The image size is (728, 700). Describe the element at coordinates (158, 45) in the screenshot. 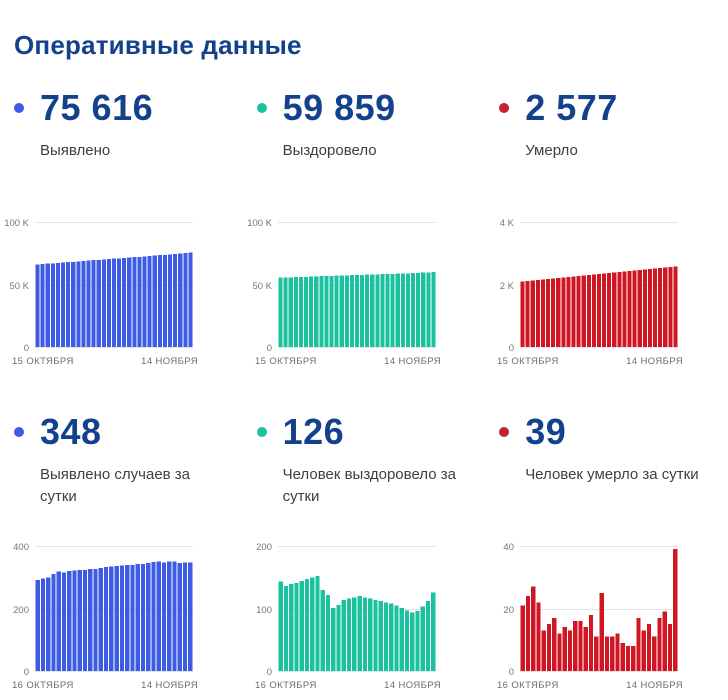

I see `page-title: Оперативные данные` at that location.